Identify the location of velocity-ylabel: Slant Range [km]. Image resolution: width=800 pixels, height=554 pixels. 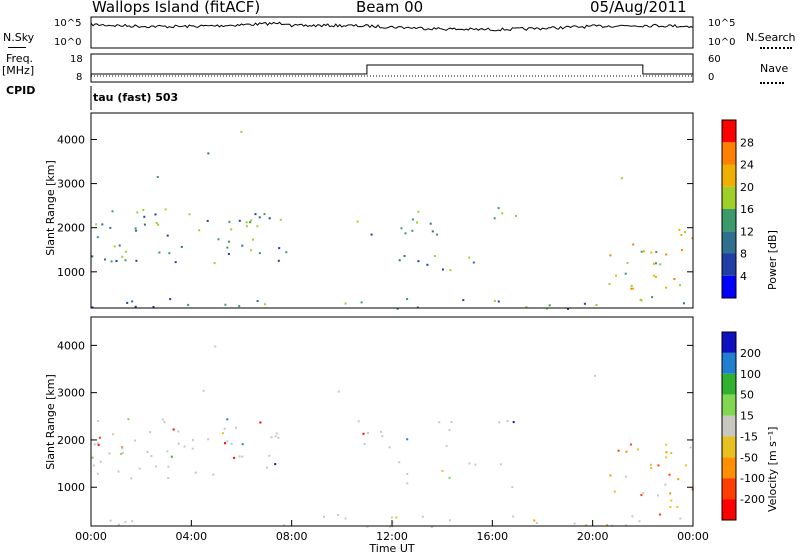
(50, 422).